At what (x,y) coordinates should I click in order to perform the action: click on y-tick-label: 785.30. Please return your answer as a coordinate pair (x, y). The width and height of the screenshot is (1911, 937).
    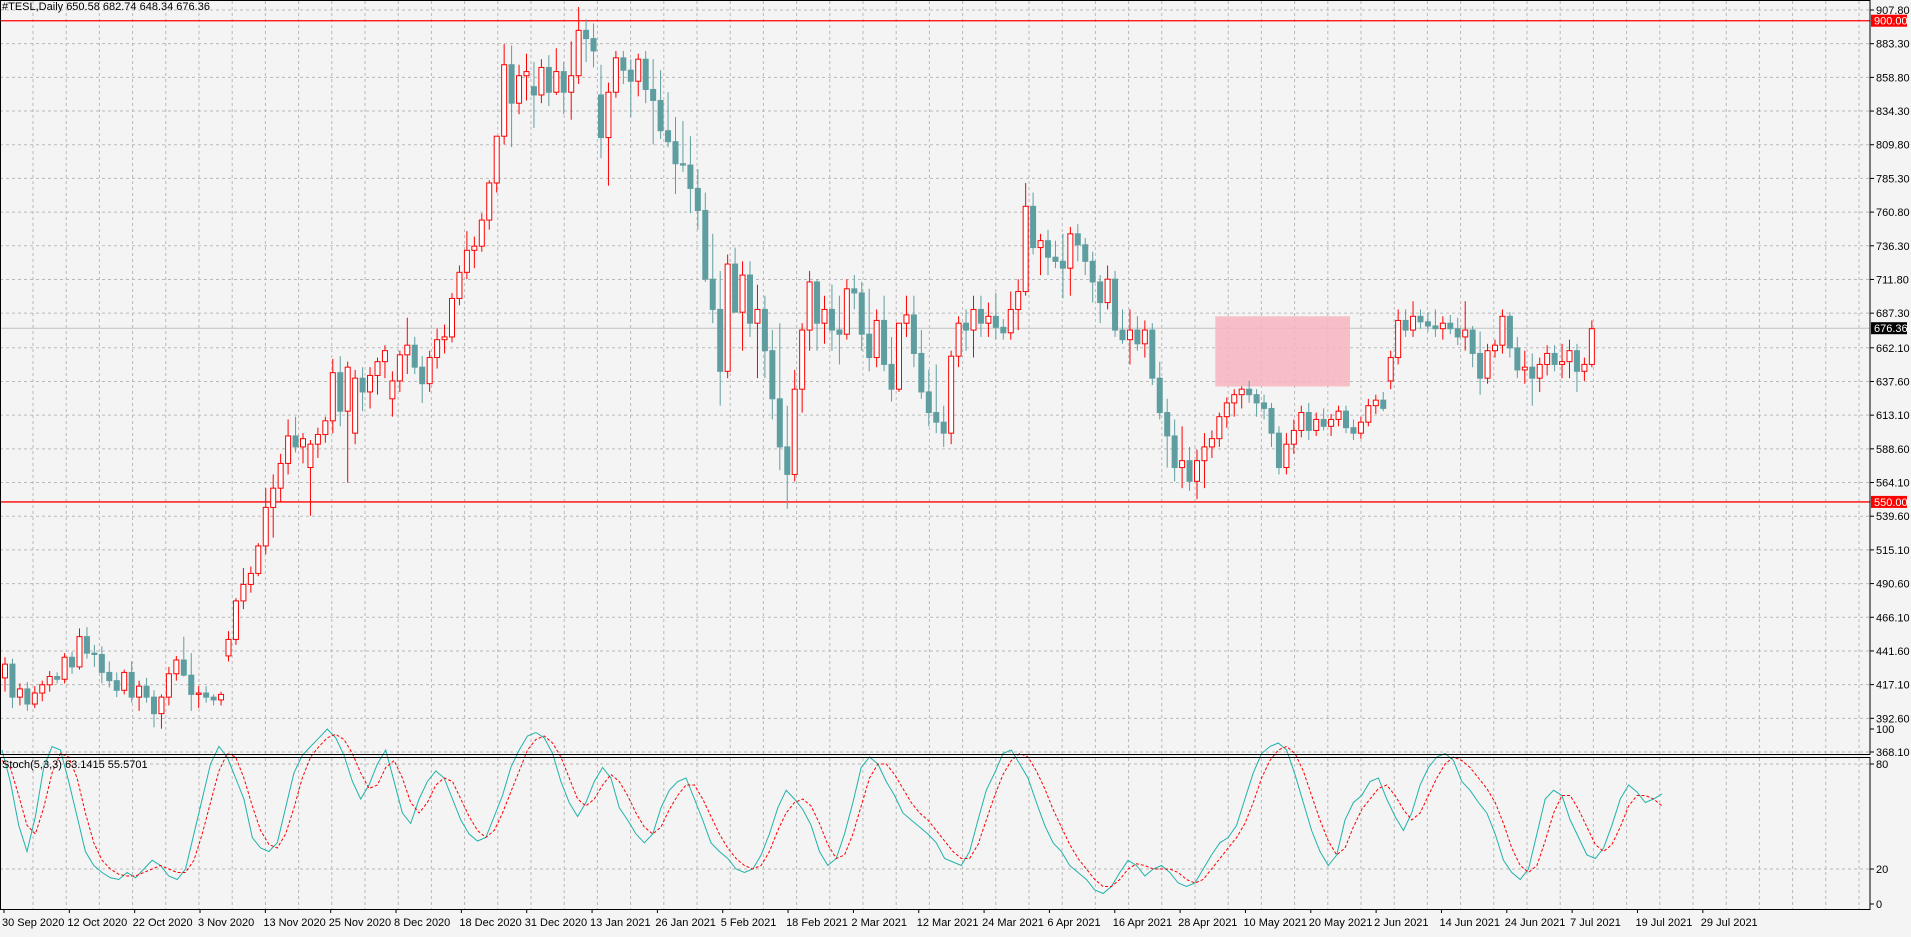
    Looking at the image, I should click on (1893, 179).